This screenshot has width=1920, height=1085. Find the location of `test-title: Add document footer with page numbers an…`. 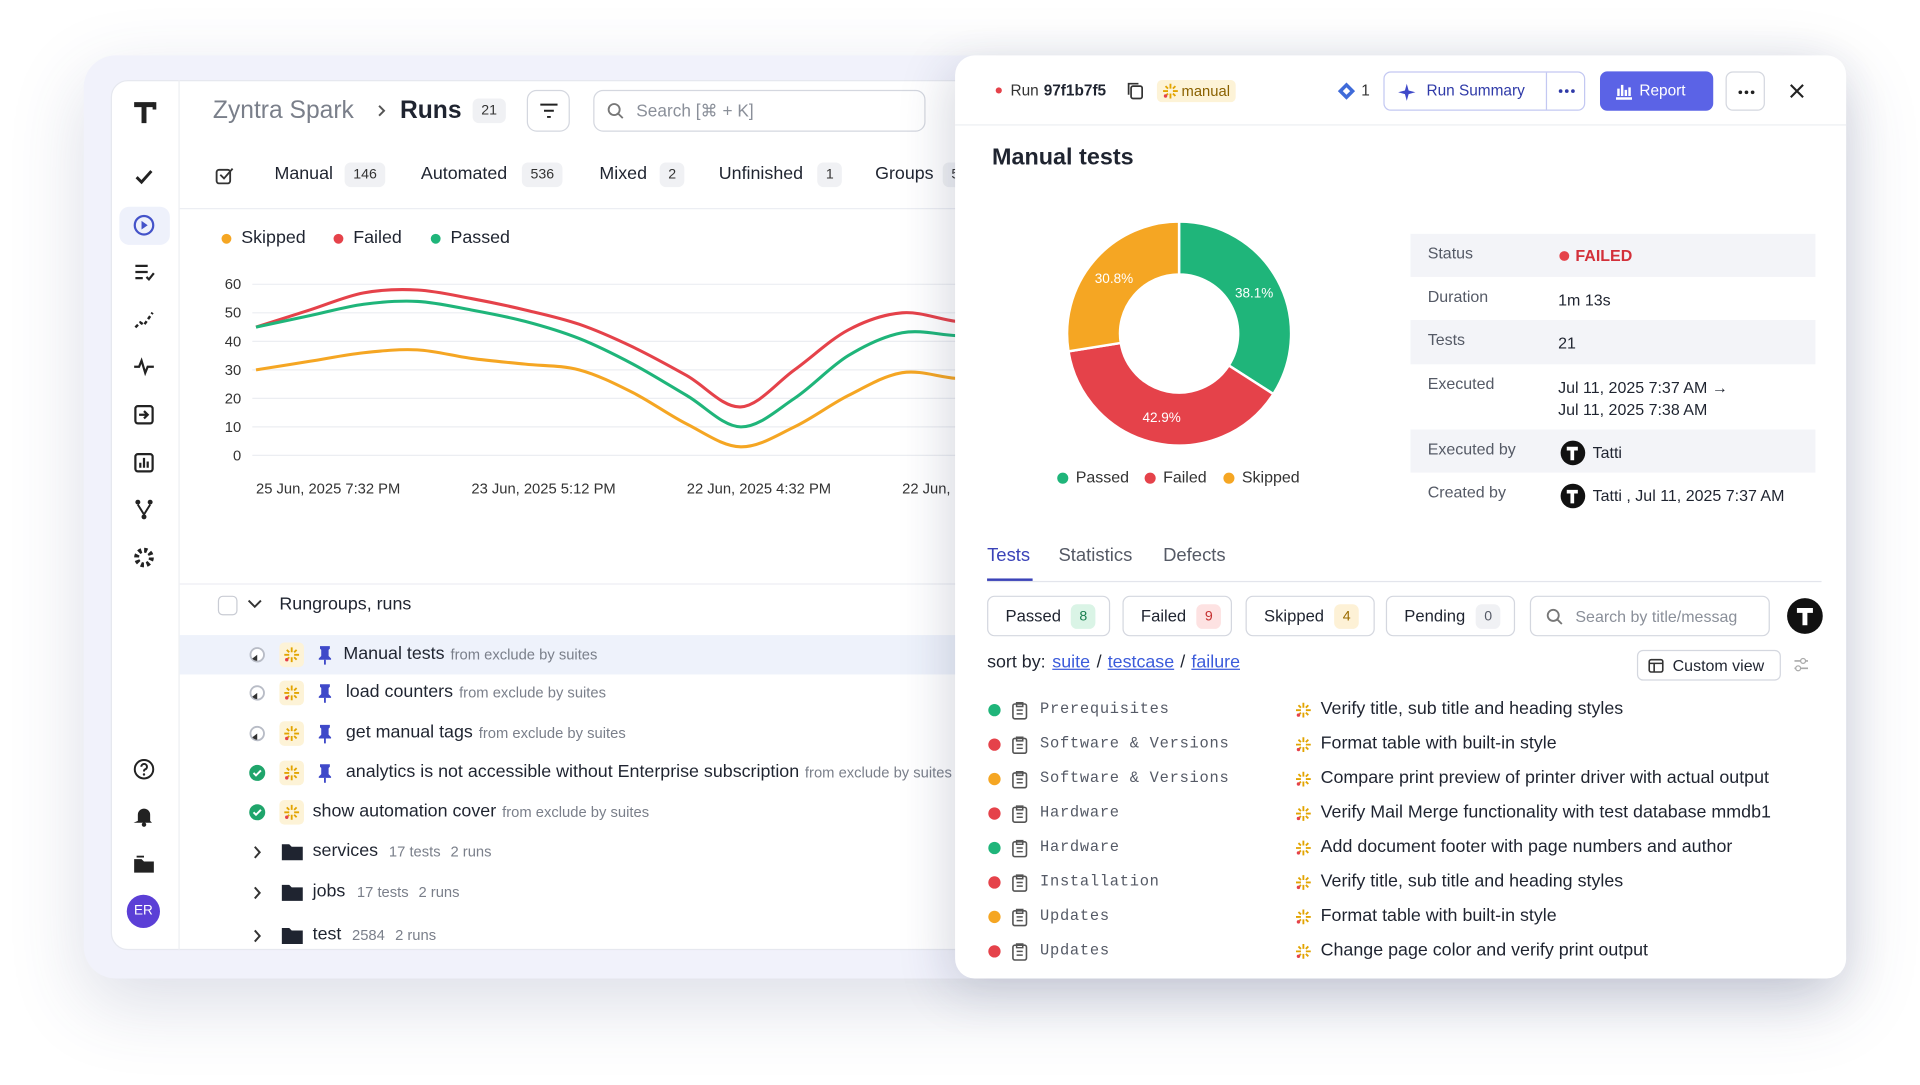

test-title: Add document footer with page numbers an… is located at coordinates (1527, 847).